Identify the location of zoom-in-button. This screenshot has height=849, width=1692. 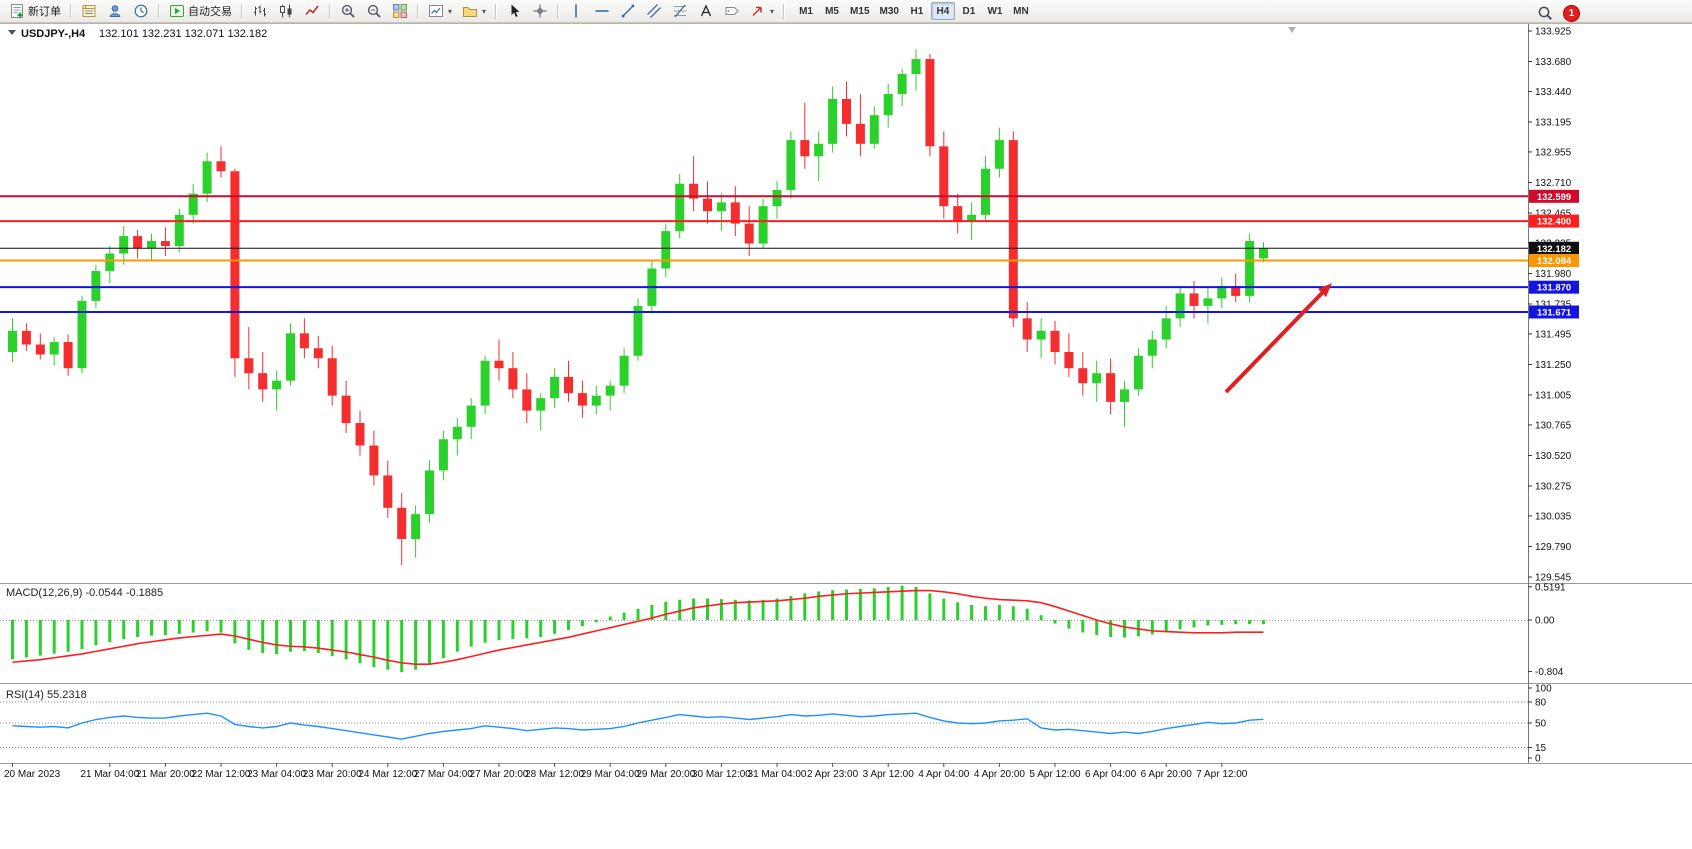
(348, 11).